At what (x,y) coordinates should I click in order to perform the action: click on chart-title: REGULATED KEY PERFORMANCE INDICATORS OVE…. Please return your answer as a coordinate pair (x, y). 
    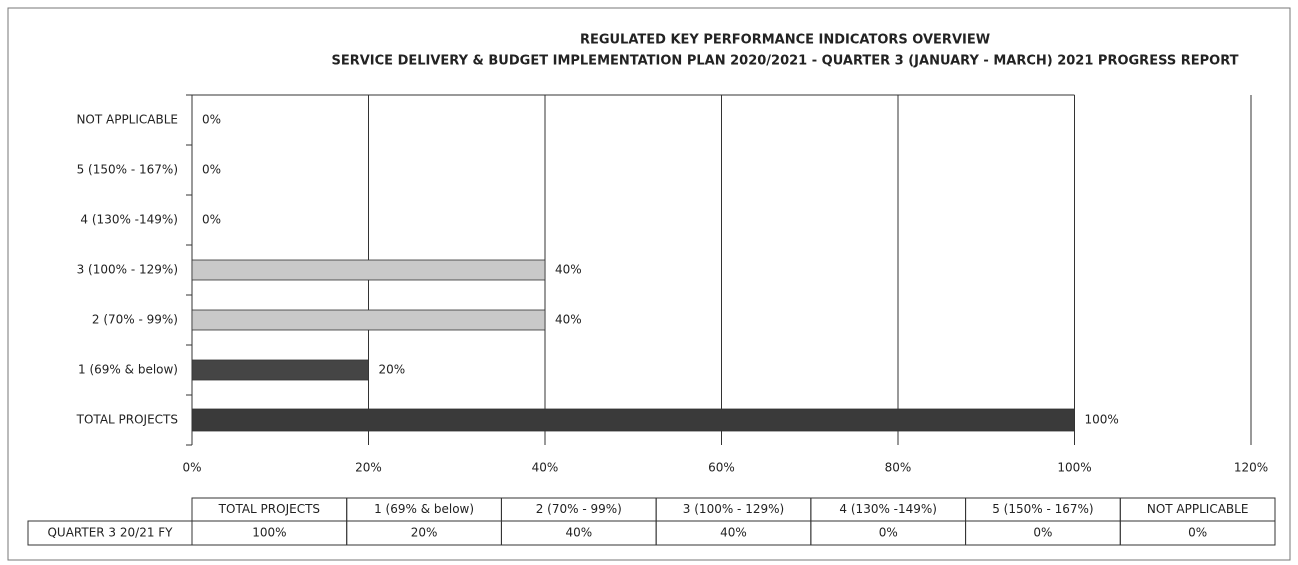
    Looking at the image, I should click on (785, 40).